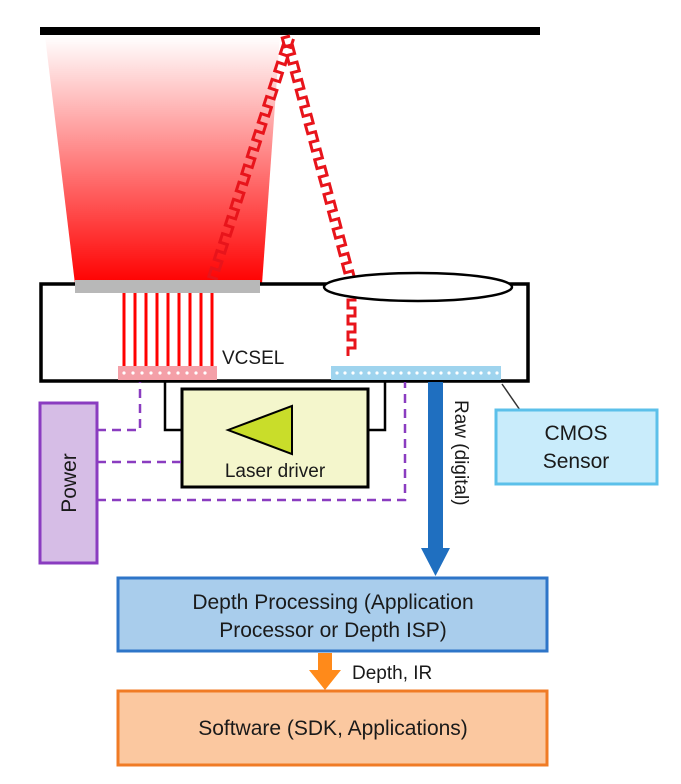 This screenshot has width=681, height=784. I want to click on module-housing, so click(284, 332).